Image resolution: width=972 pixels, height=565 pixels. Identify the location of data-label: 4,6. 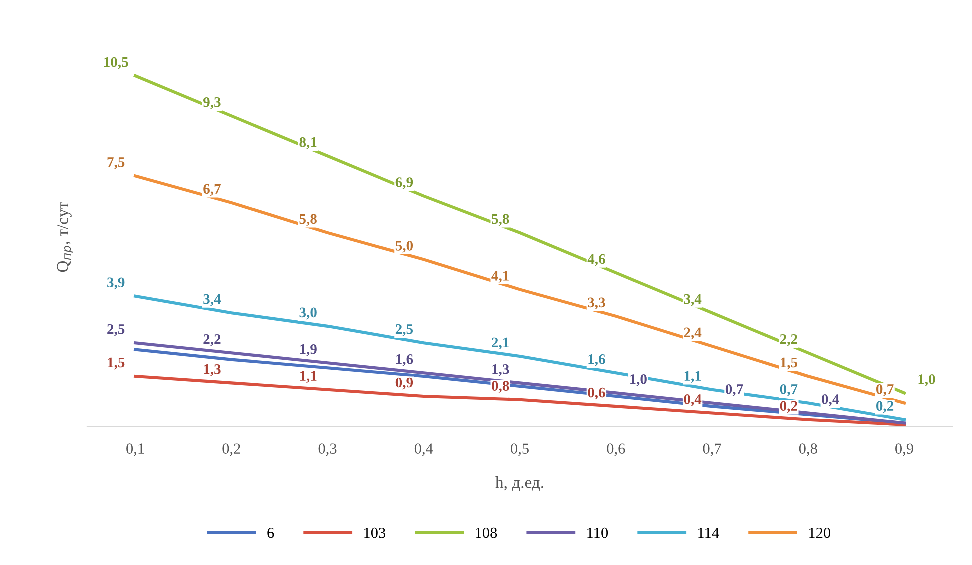
(597, 260).